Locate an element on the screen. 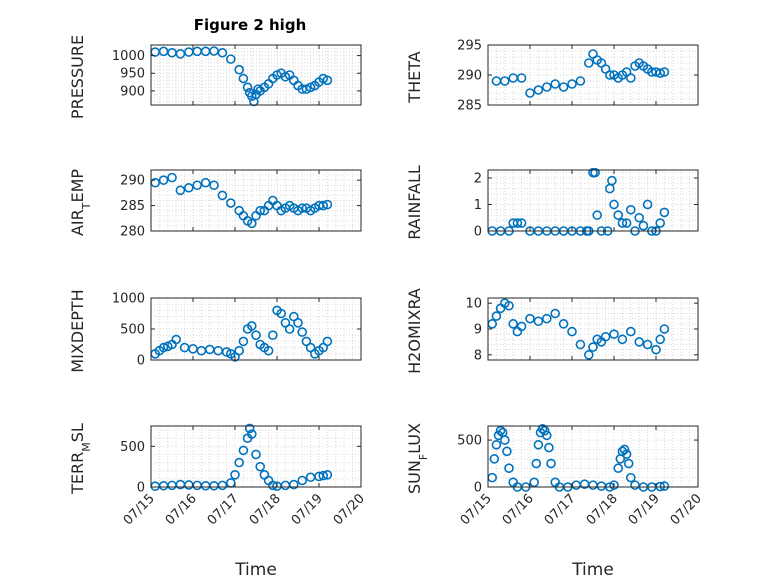 This screenshot has height=583, width=778. figure-title: Figure 2 high is located at coordinates (250, 25).